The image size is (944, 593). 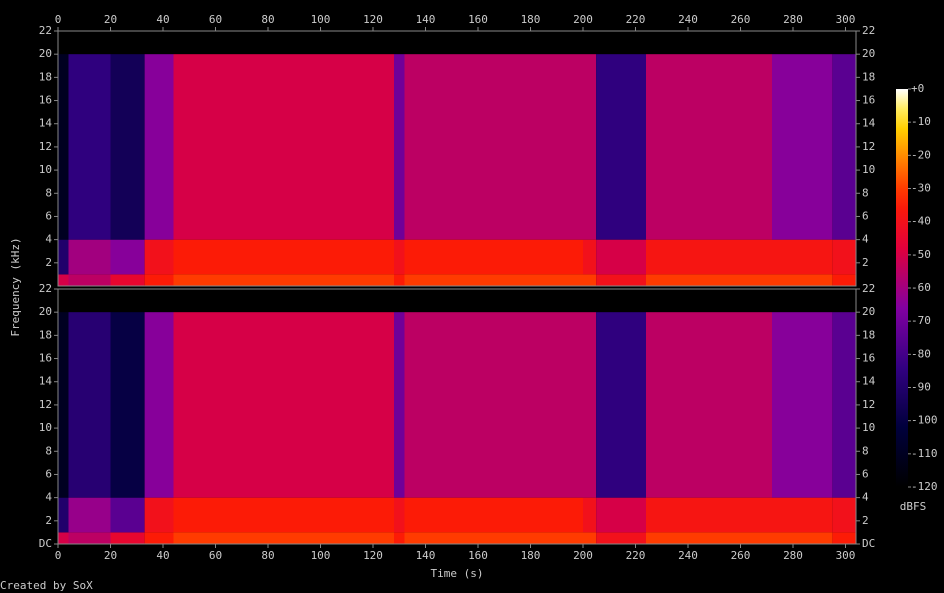 What do you see at coordinates (921, 320) in the screenshot?
I see `colorbar-tick-label: -70` at bounding box center [921, 320].